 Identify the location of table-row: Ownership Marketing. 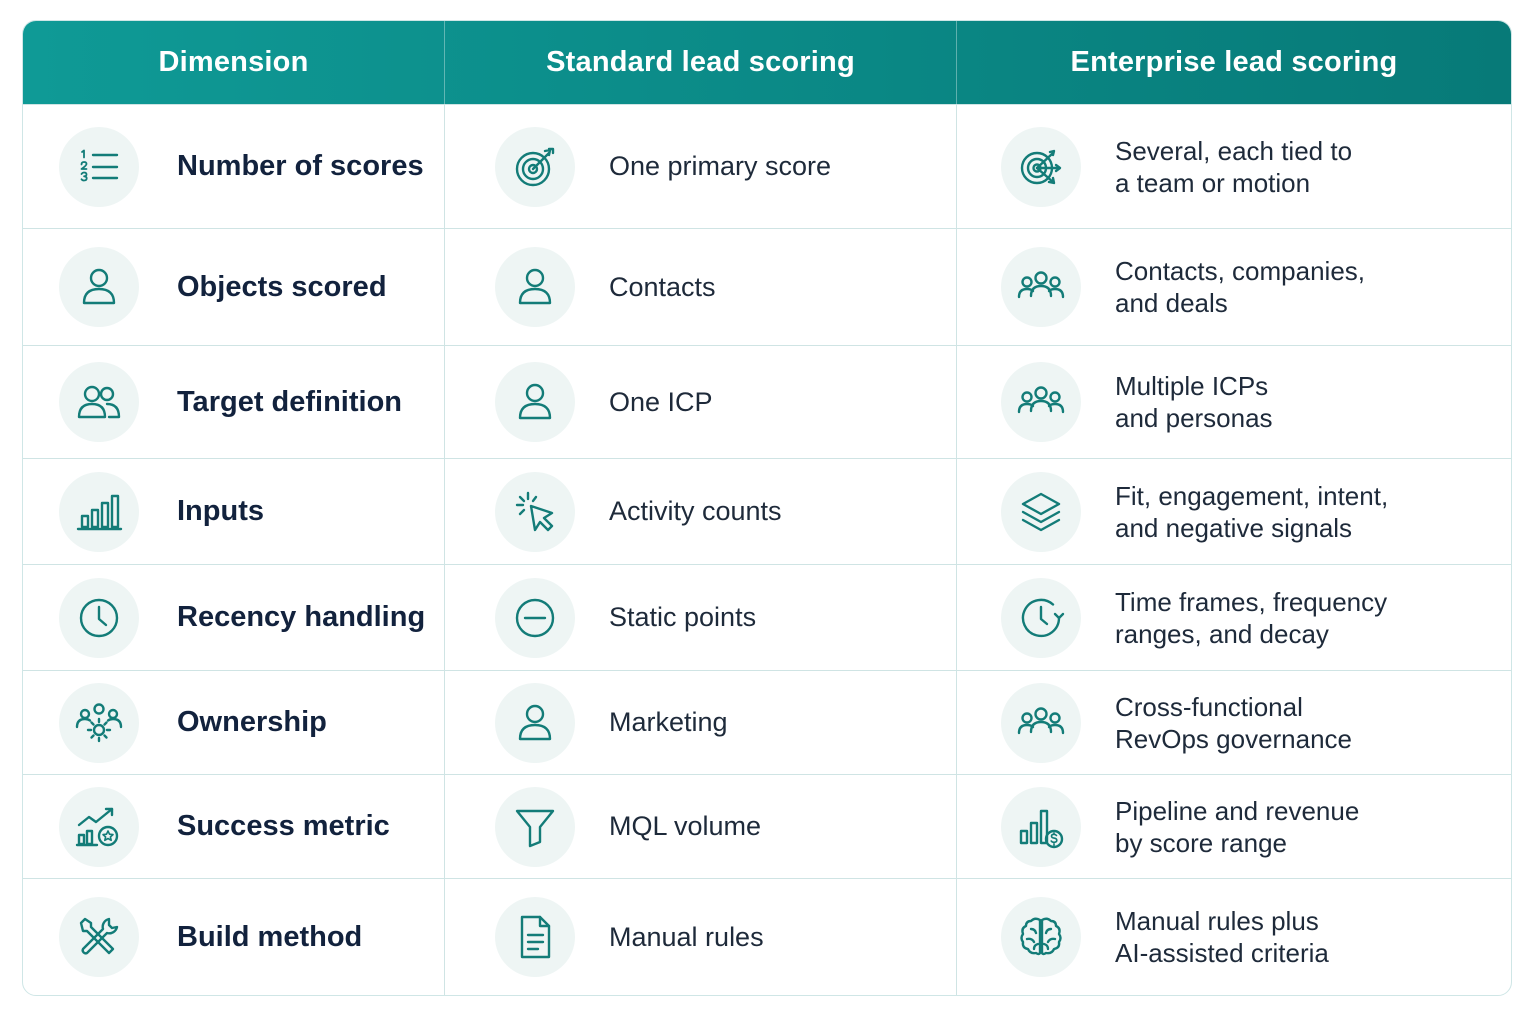
(767, 722).